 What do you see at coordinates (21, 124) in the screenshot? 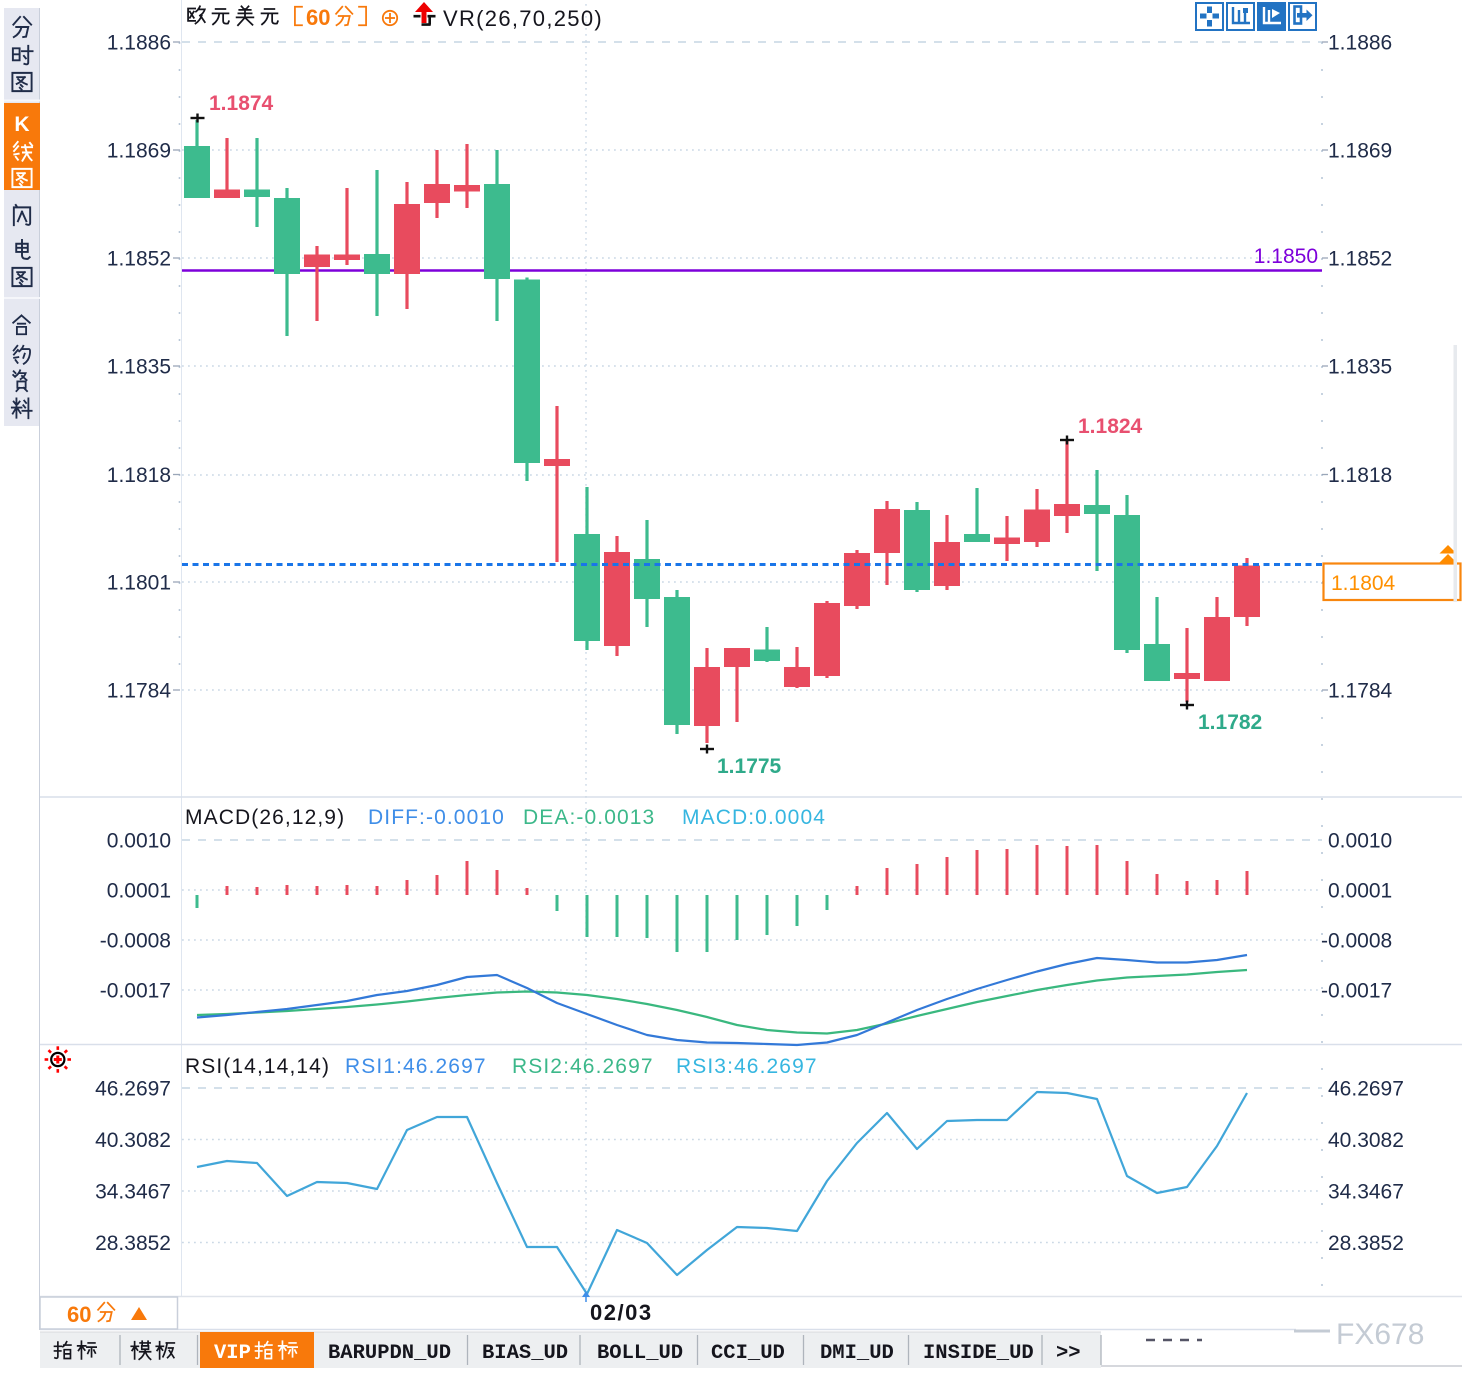
I see `svg-text: K` at bounding box center [21, 124].